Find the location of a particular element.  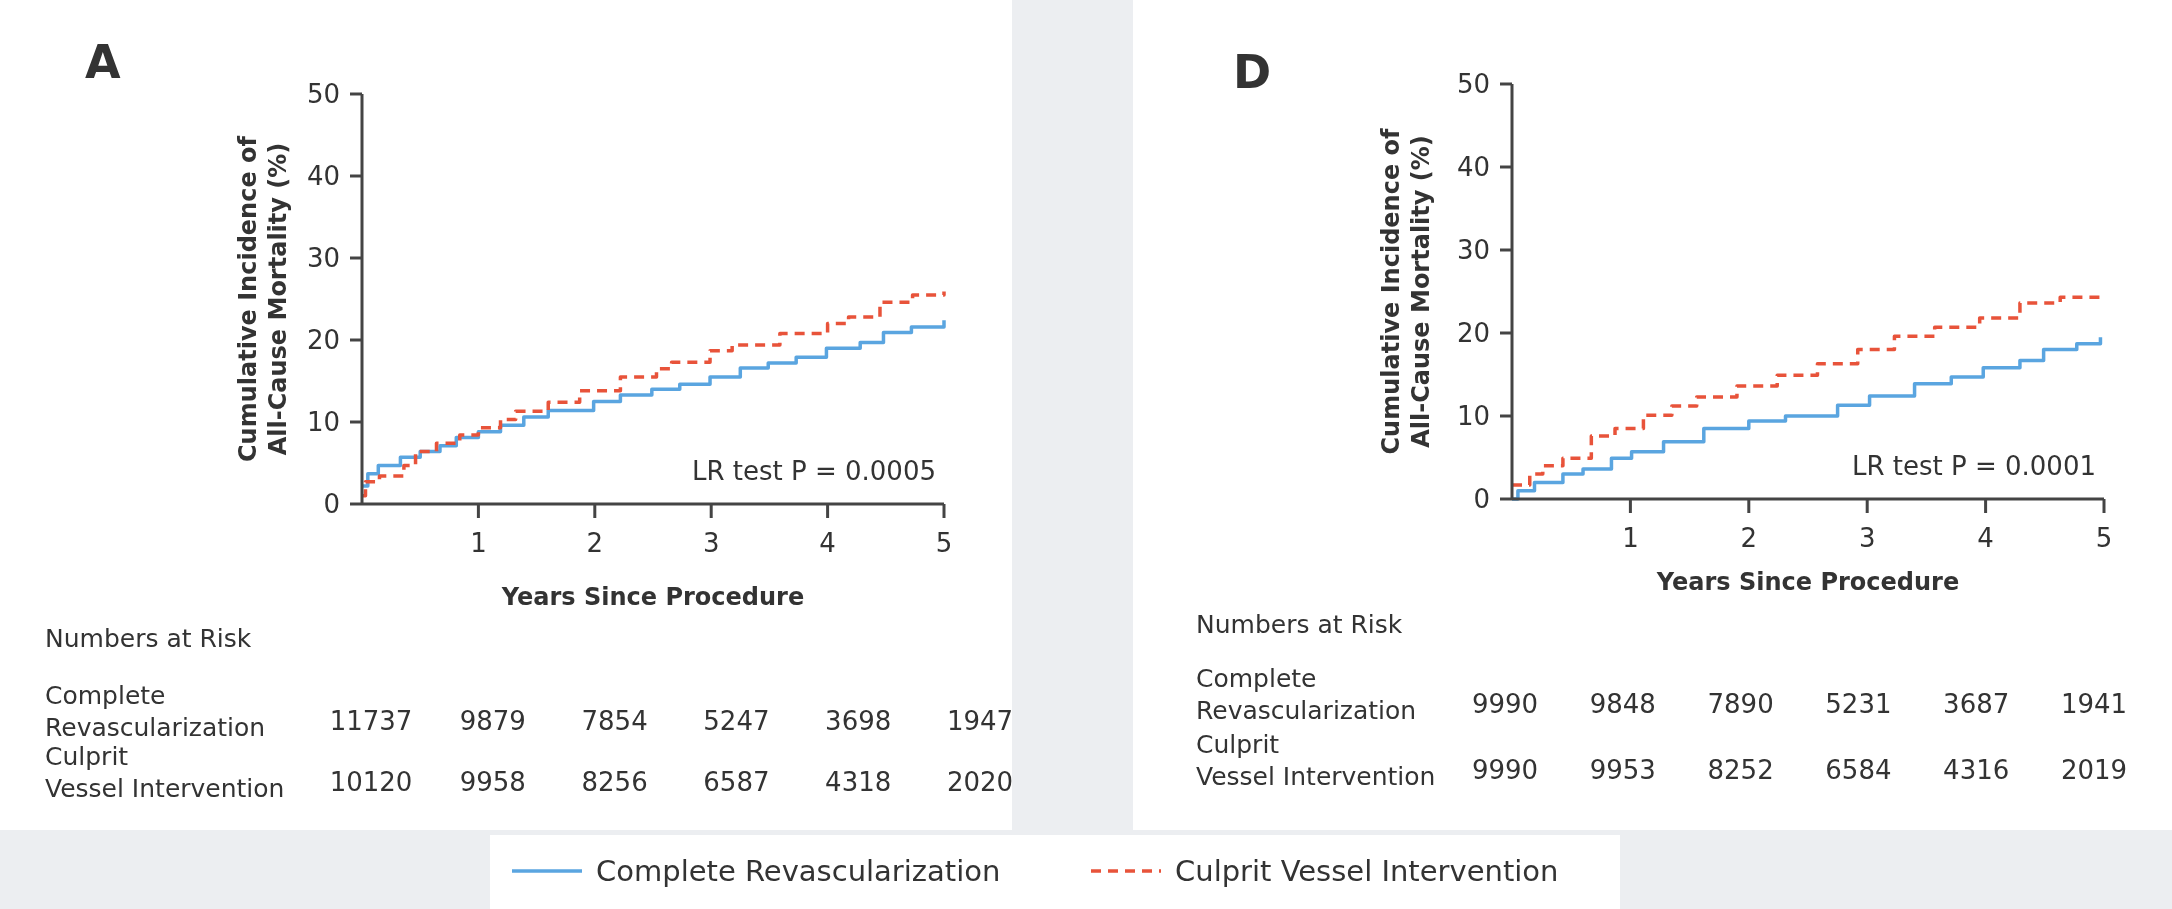

text: 7890 is located at coordinates (1740, 704).